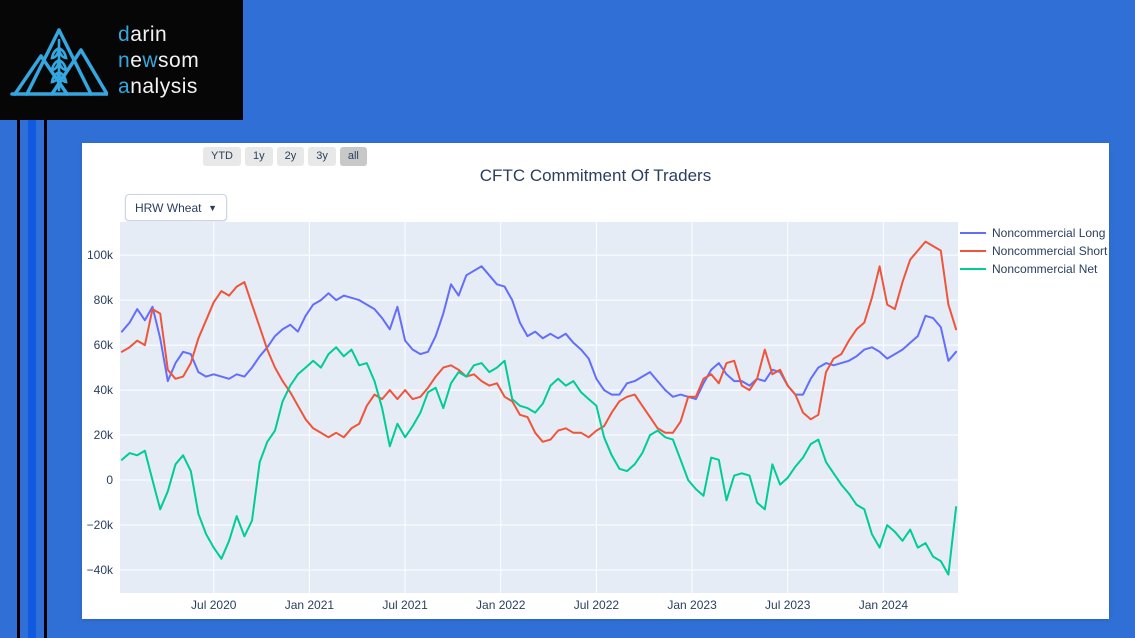 The height and width of the screenshot is (638, 1135). I want to click on logo-wordmark: darin newsom analysis, so click(158, 61).